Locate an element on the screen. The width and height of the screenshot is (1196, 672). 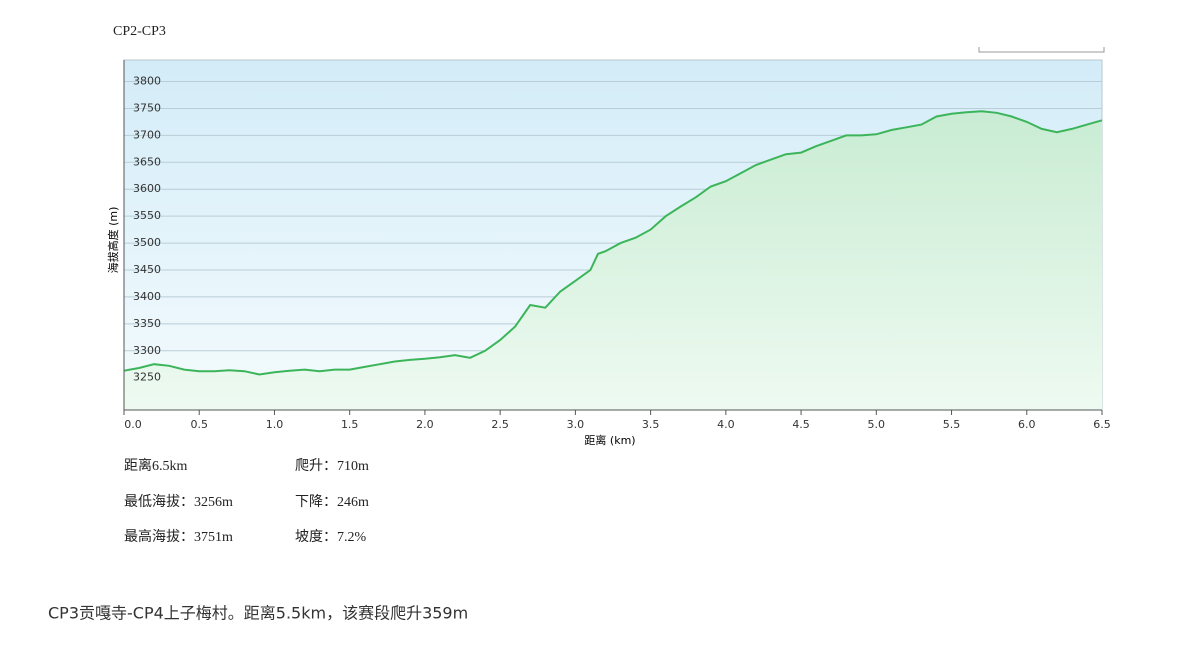
x-tick-label: 3.5 is located at coordinates (651, 424).